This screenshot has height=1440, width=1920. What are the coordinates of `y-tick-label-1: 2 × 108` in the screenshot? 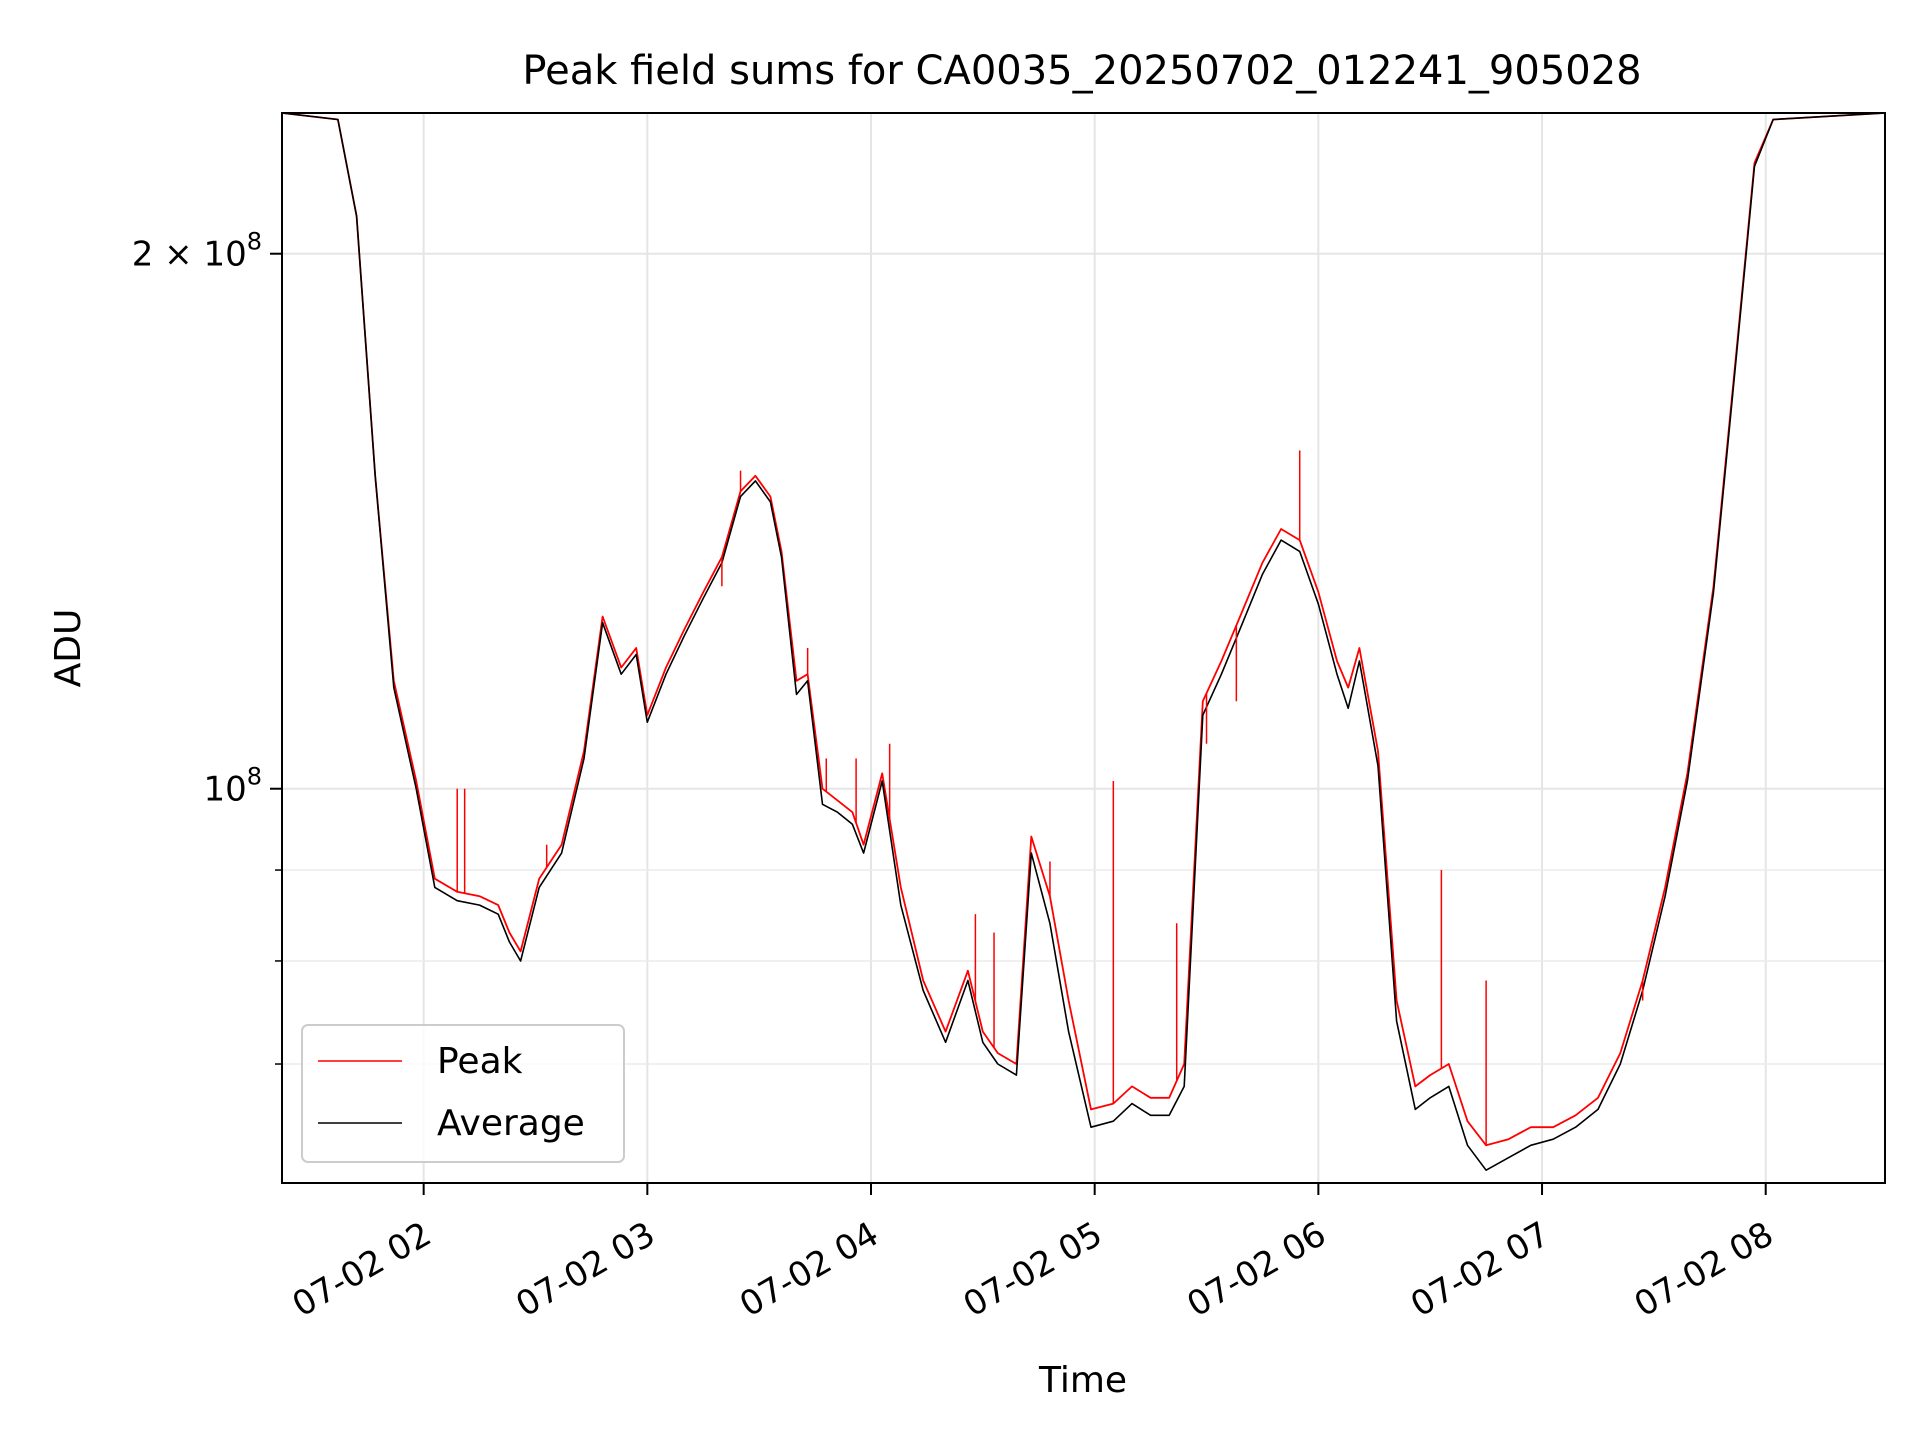 It's located at (197, 251).